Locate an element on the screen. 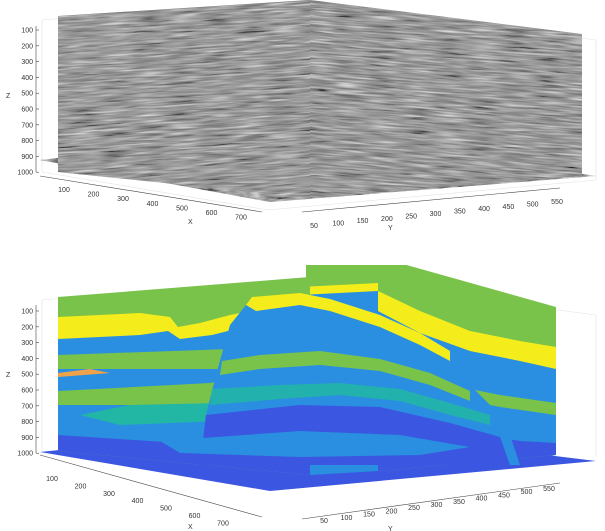 Image resolution: width=605 pixels, height=531 pixels. facies-dome-layer is located at coordinates (345, 376).